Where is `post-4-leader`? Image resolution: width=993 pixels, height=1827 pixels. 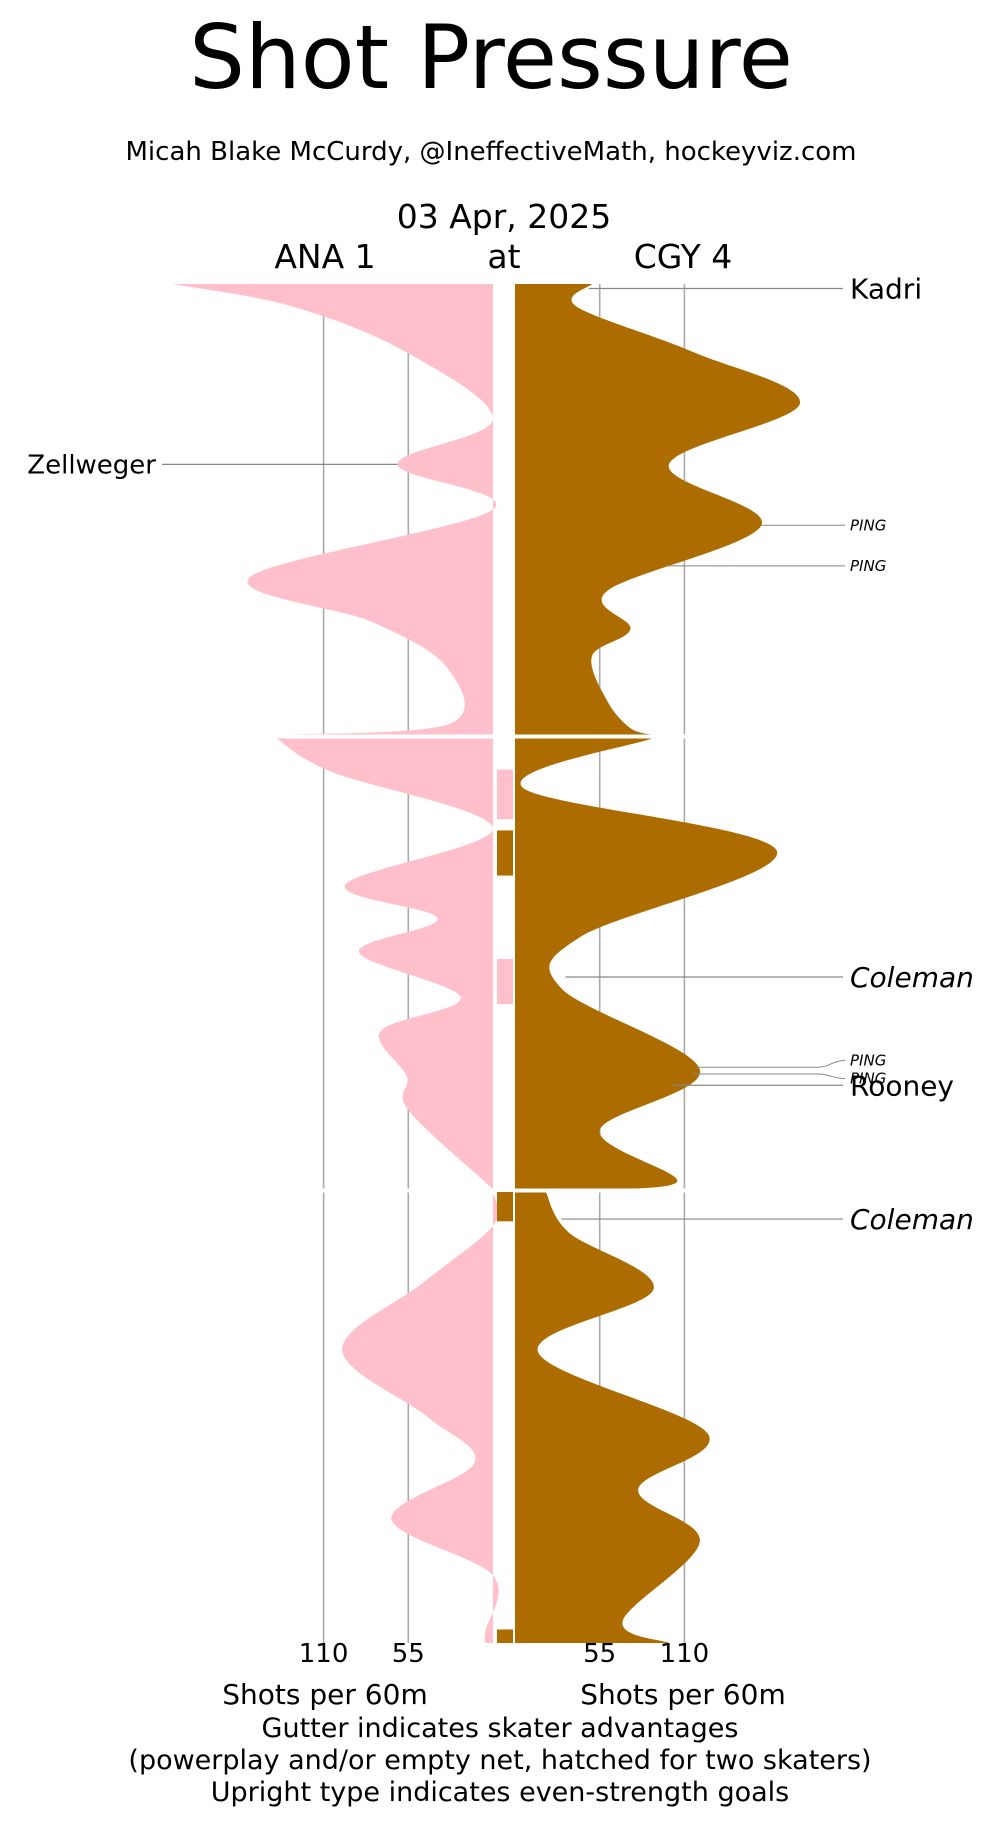
post-4-leader is located at coordinates (769, 1076).